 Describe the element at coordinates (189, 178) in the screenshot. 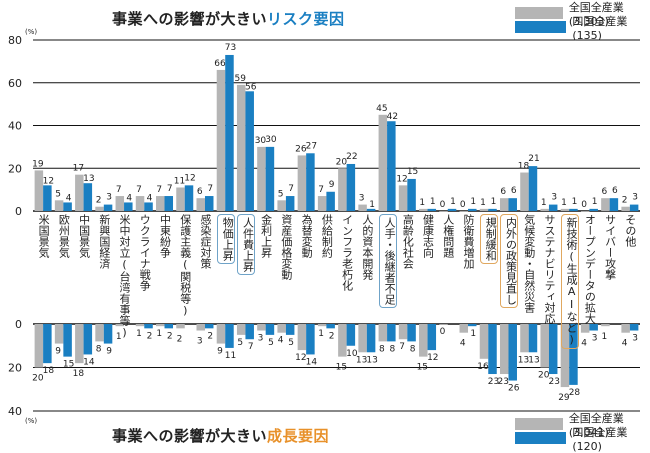

I see `data-label: 12` at that location.